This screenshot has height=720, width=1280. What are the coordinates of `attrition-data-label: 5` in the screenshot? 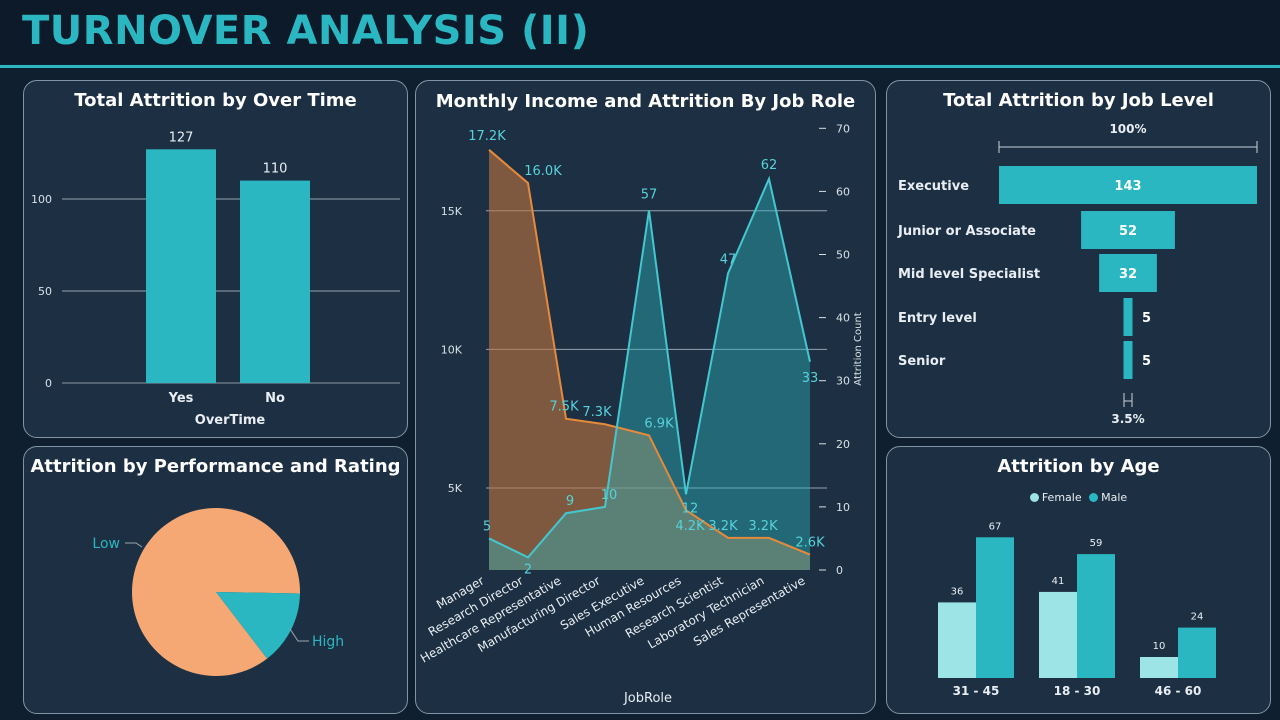 It's located at (487, 526).